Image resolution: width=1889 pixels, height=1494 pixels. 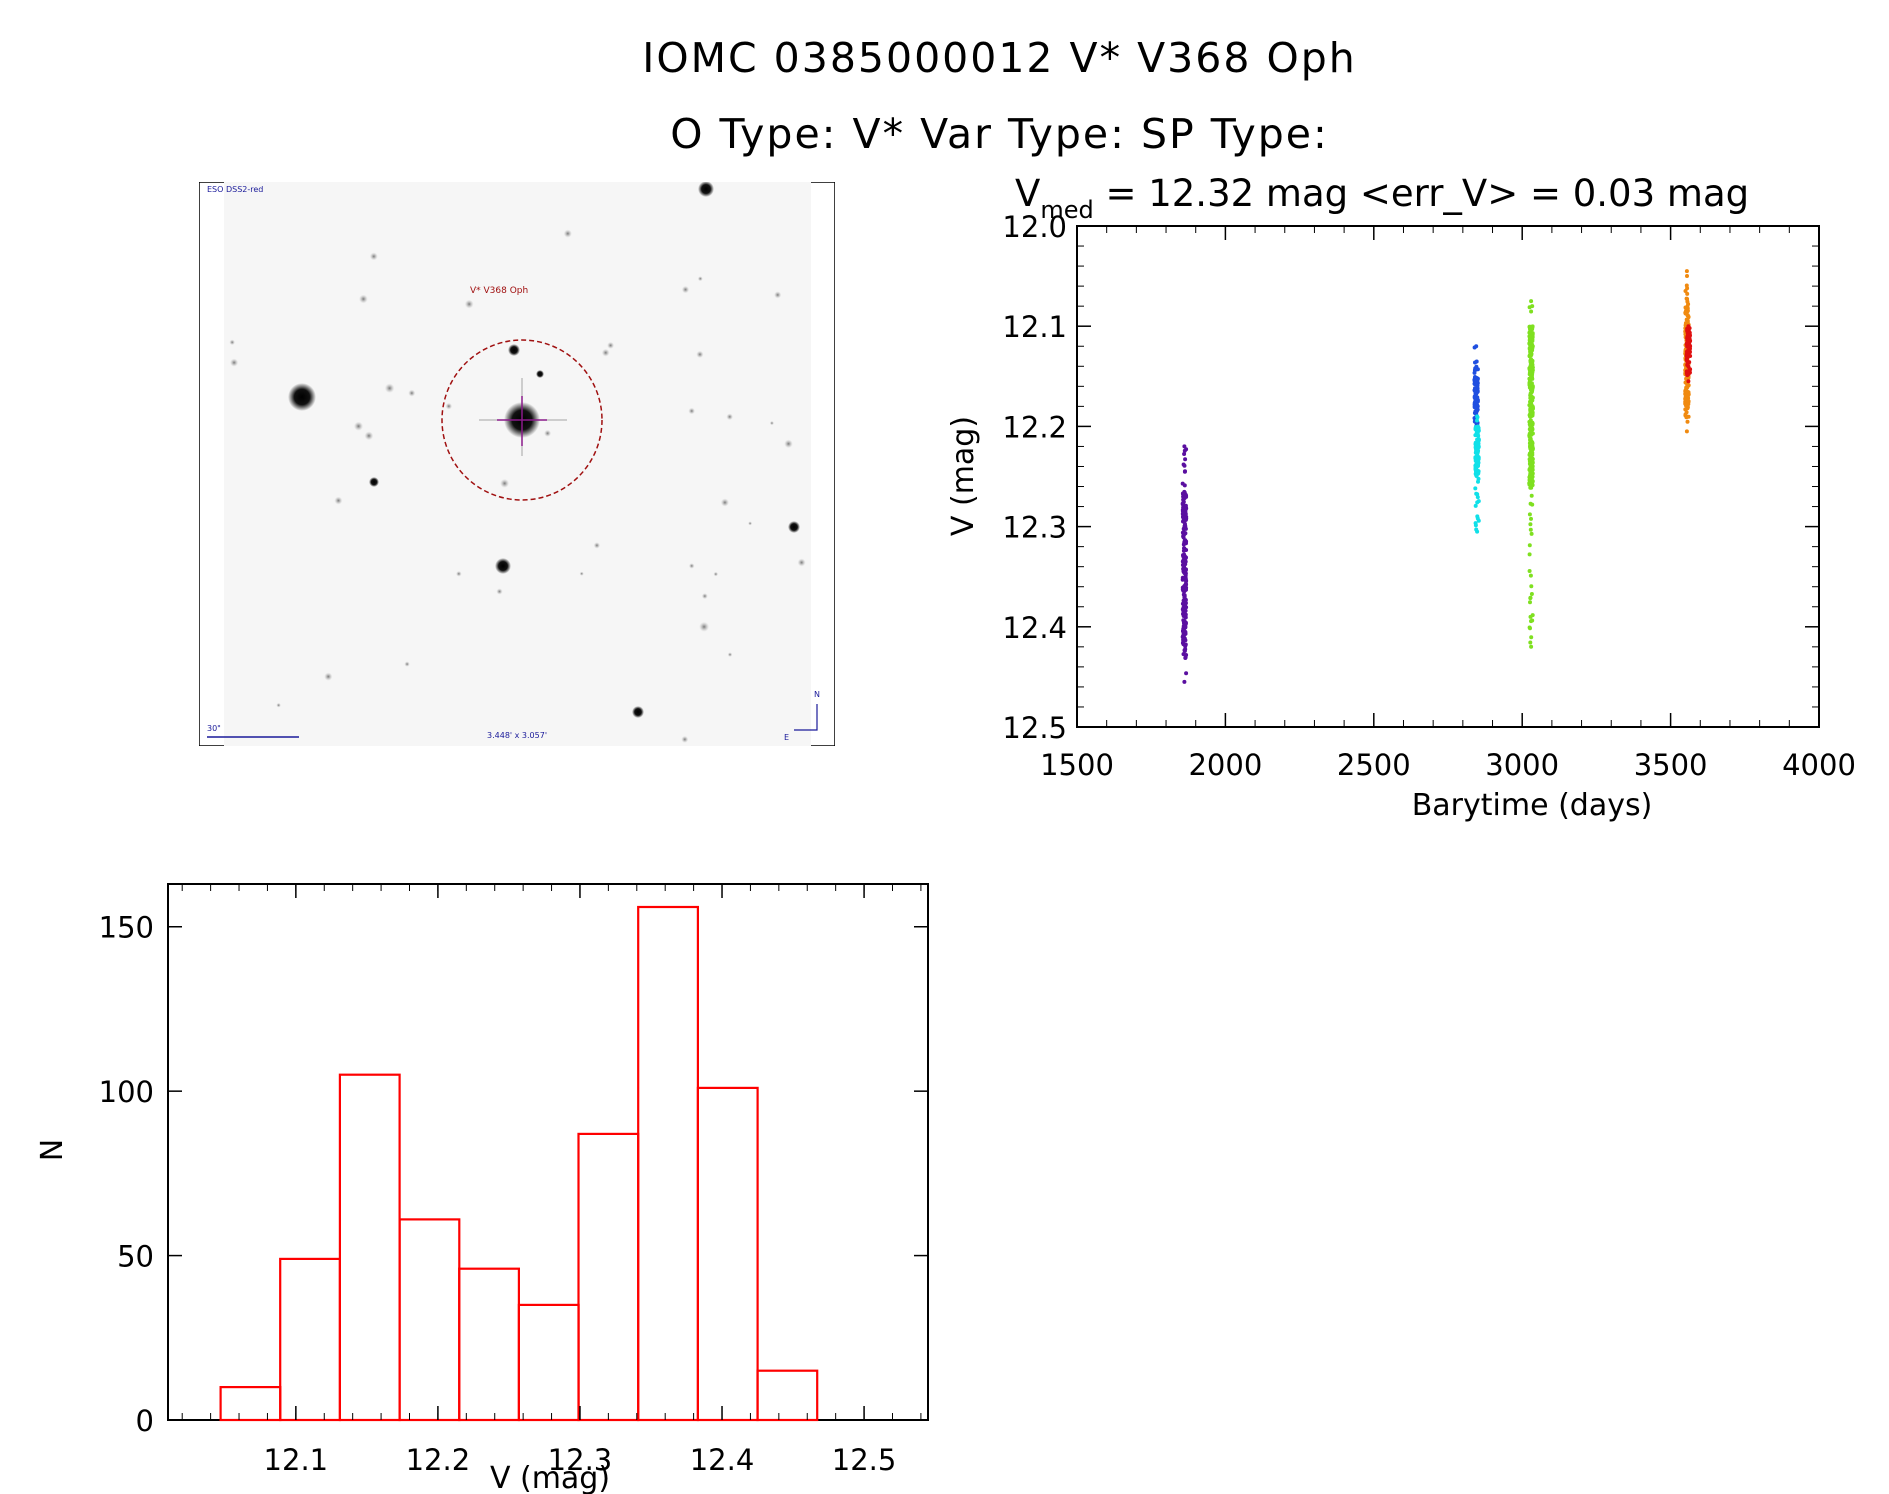 What do you see at coordinates (1034, 227) in the screenshot?
I see `y-tick-label: 12.0` at bounding box center [1034, 227].